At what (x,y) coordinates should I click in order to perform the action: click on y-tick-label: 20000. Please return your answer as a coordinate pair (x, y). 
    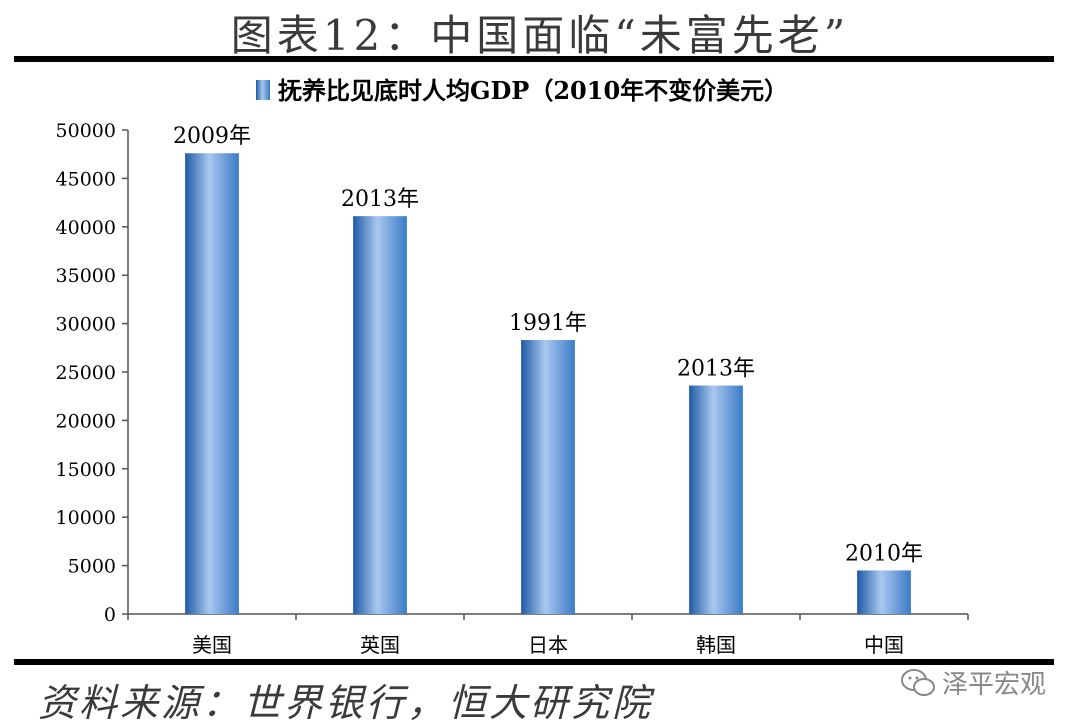
    Looking at the image, I should click on (86, 421).